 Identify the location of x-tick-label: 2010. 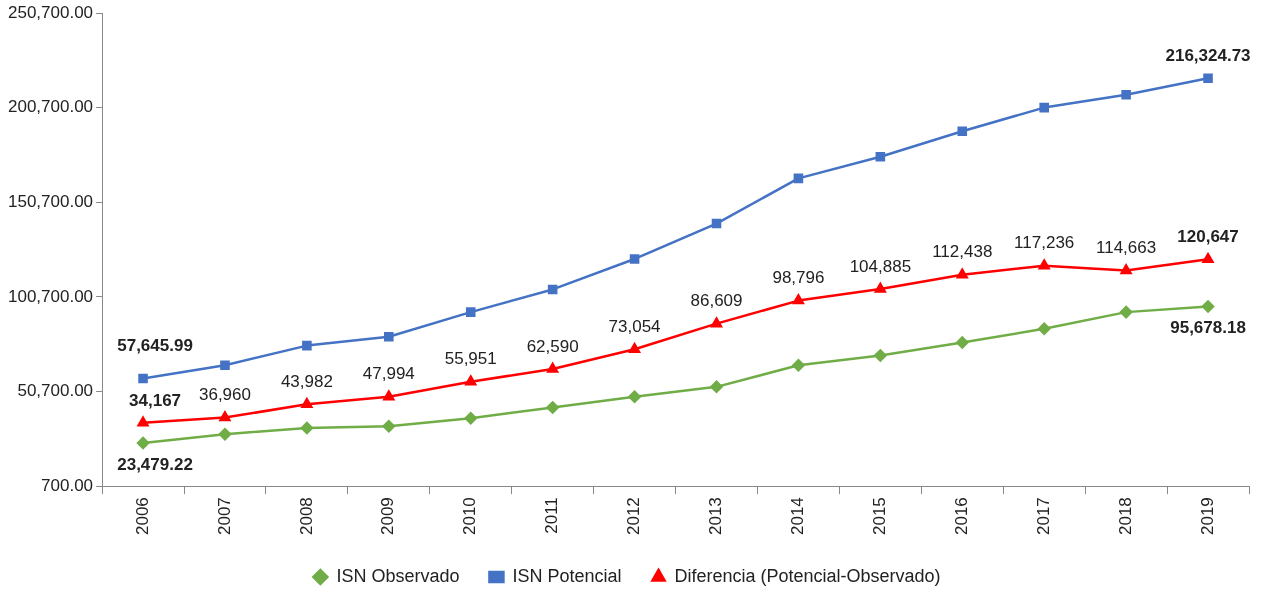
(470, 516).